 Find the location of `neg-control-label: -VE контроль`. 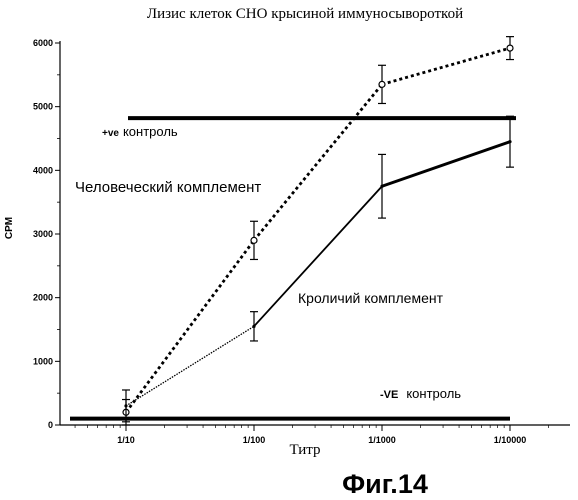

neg-control-label: -VE контроль is located at coordinates (420, 393).